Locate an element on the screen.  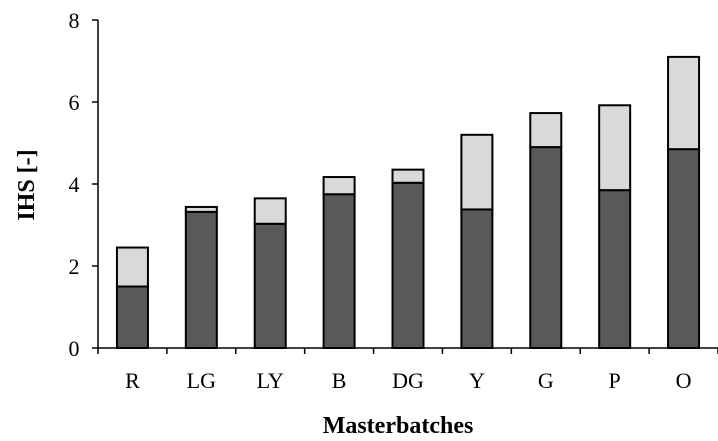
x-tick-label: G is located at coordinates (546, 380).